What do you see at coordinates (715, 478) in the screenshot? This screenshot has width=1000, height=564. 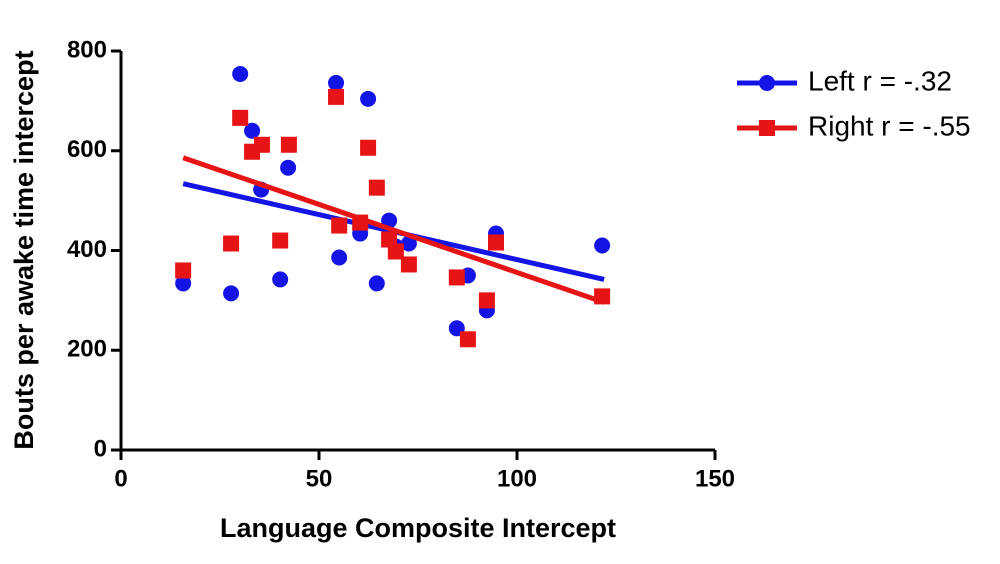 I see `x-tick-label: 150` at bounding box center [715, 478].